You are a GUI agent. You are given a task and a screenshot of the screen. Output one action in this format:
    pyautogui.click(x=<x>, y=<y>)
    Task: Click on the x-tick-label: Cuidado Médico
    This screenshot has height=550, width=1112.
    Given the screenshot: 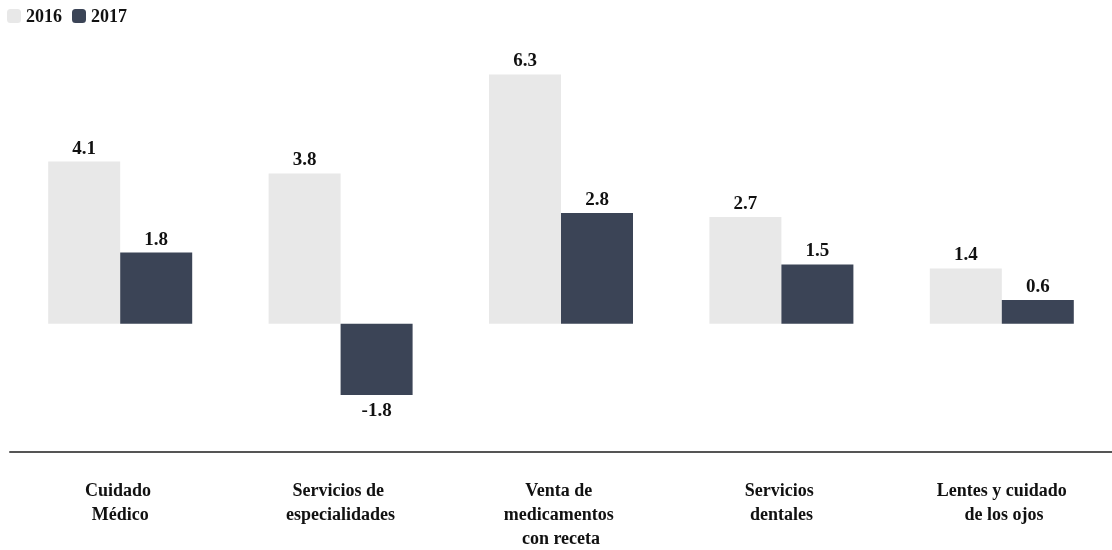 What is the action you would take?
    pyautogui.click(x=120, y=502)
    